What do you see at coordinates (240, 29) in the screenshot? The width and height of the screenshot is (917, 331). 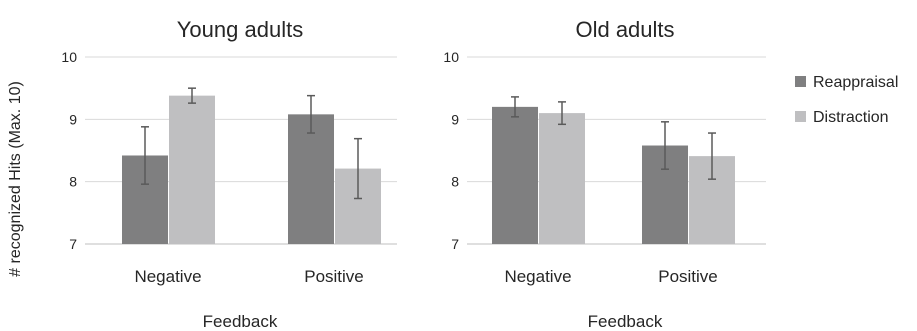 I see `panel-title: Young adults` at bounding box center [240, 29].